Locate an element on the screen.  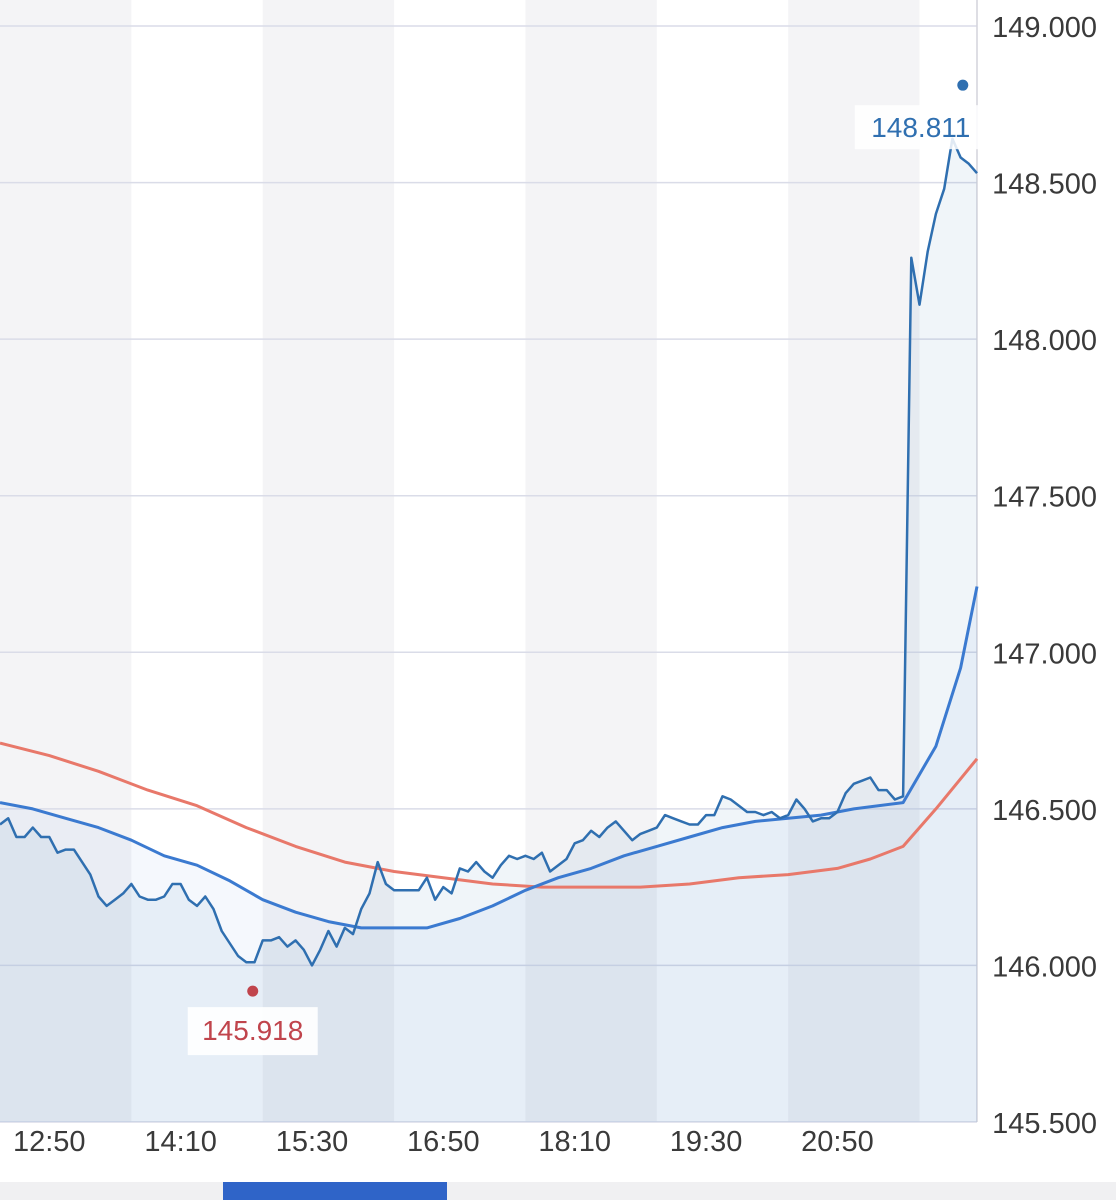
x-tick-label: 16:50 is located at coordinates (443, 1142).